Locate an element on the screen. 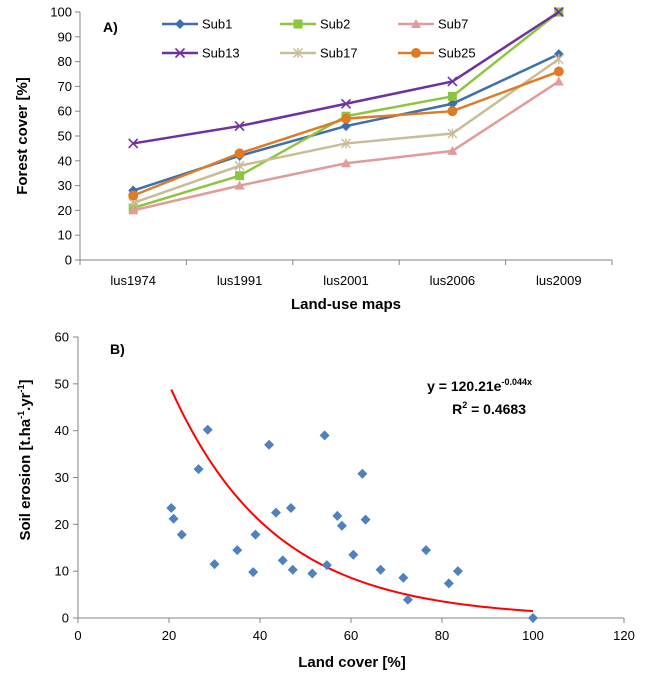  trend-r-squared-value: = 0.4683 is located at coordinates (496, 409).